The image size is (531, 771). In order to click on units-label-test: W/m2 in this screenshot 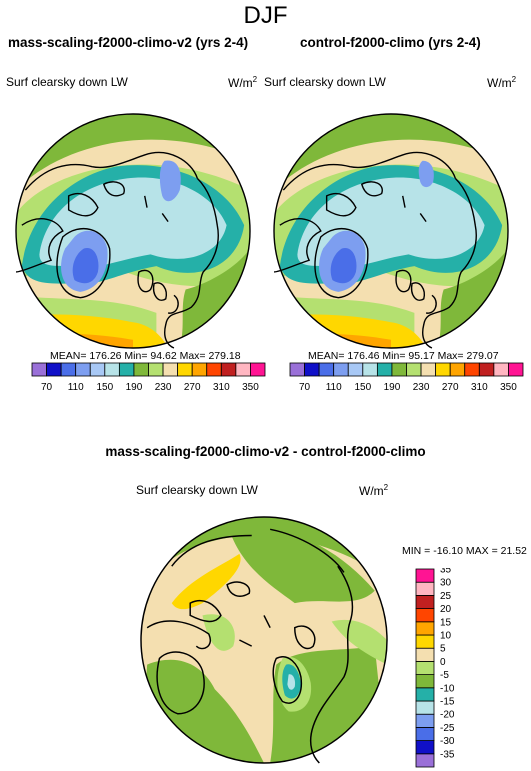, I will do `click(243, 82)`.